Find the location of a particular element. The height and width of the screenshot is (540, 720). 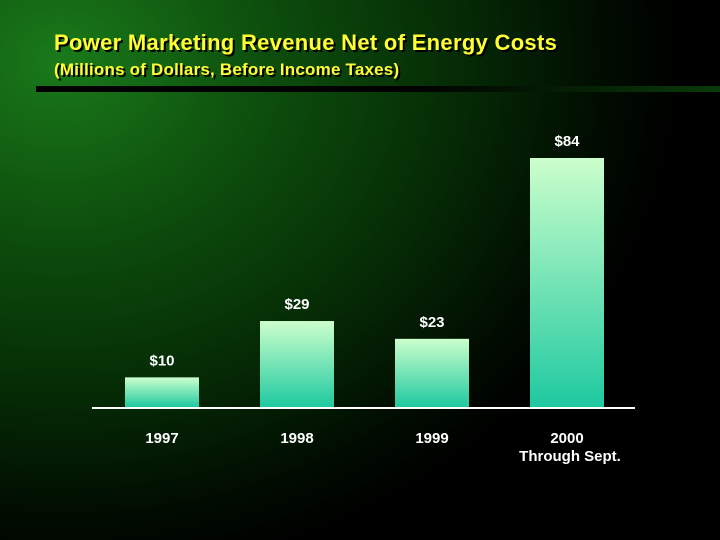

x-tick-label: 1997 is located at coordinates (161, 438).